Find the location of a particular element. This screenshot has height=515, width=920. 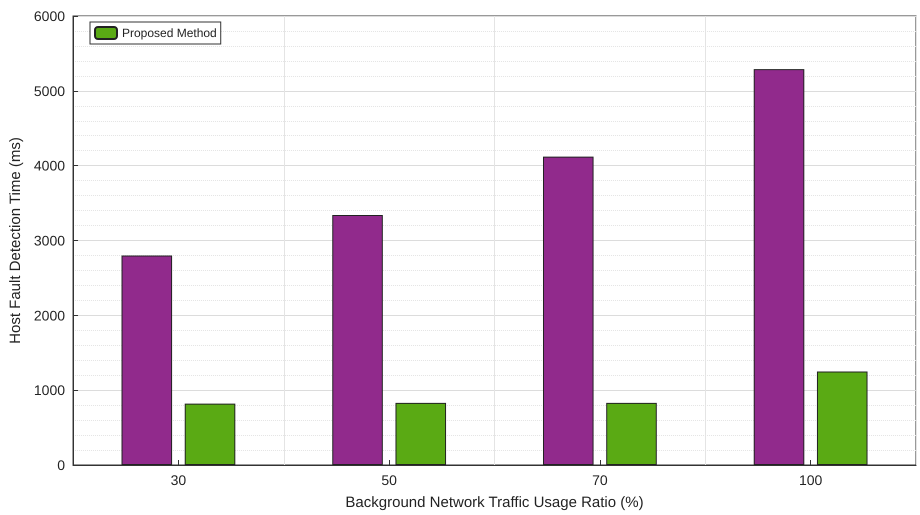

legend-label: Proposed Method is located at coordinates (169, 33).